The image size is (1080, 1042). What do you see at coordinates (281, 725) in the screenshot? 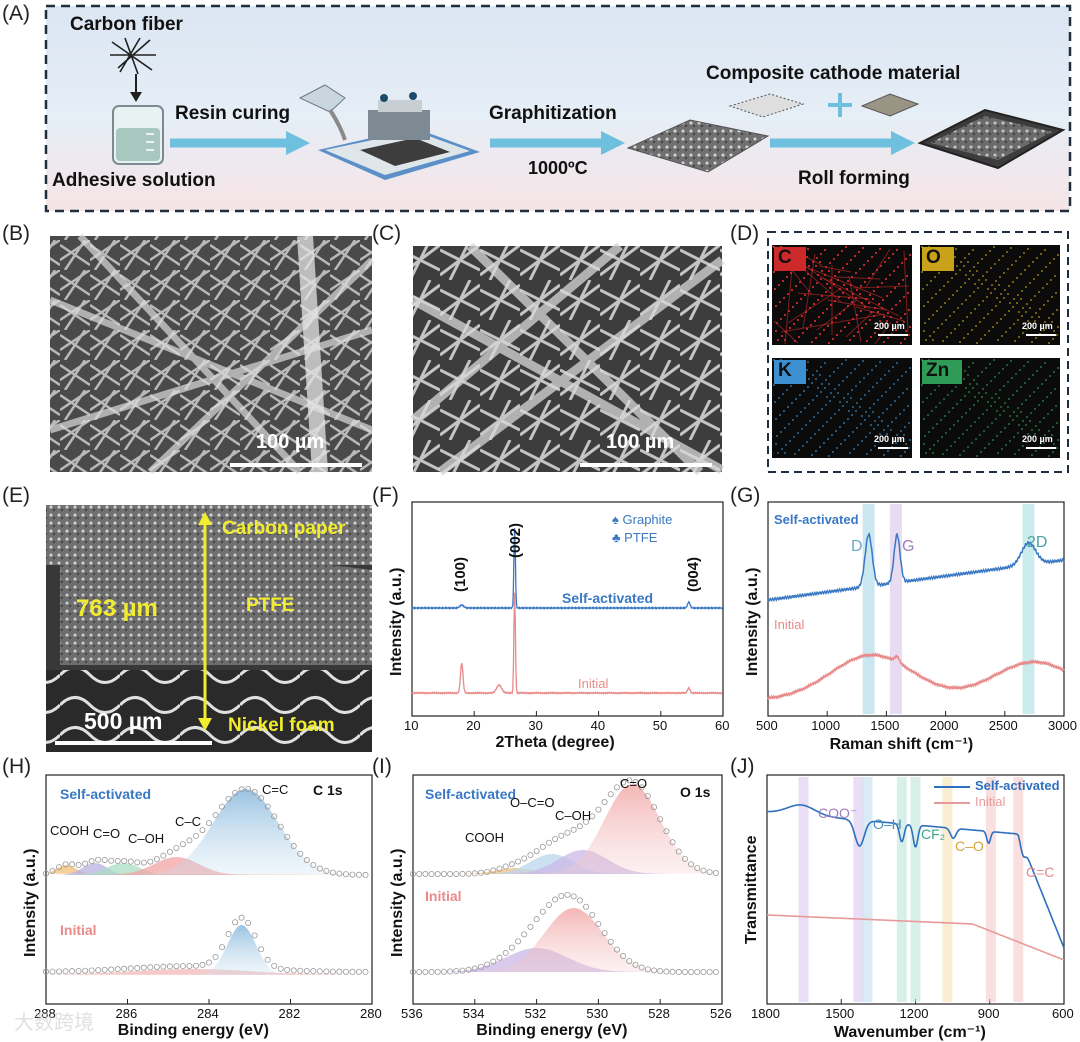
I see `nickel-foam-label: Nickel foam` at bounding box center [281, 725].